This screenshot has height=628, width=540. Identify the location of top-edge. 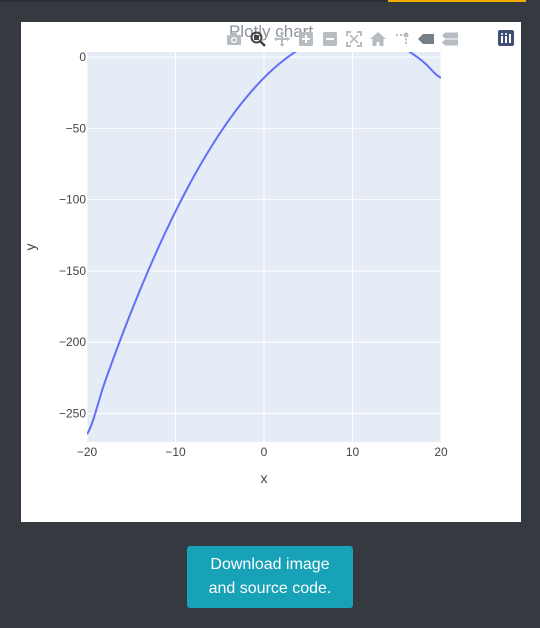
(194, 1).